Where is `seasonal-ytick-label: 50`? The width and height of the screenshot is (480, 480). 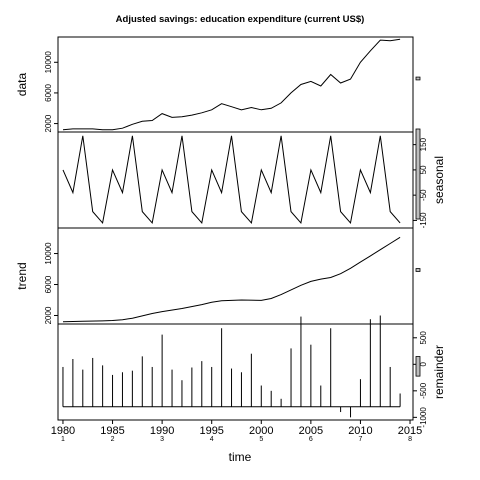
seasonal-ytick-label: 50 is located at coordinates (423, 169).